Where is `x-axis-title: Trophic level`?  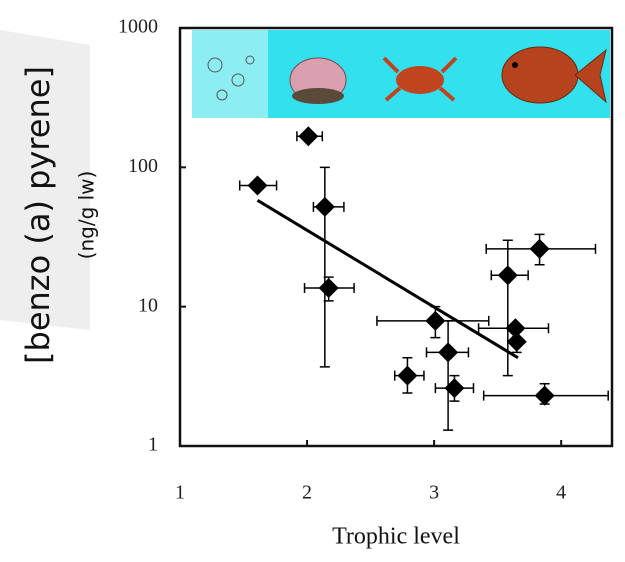
x-axis-title: Trophic level is located at coordinates (396, 537).